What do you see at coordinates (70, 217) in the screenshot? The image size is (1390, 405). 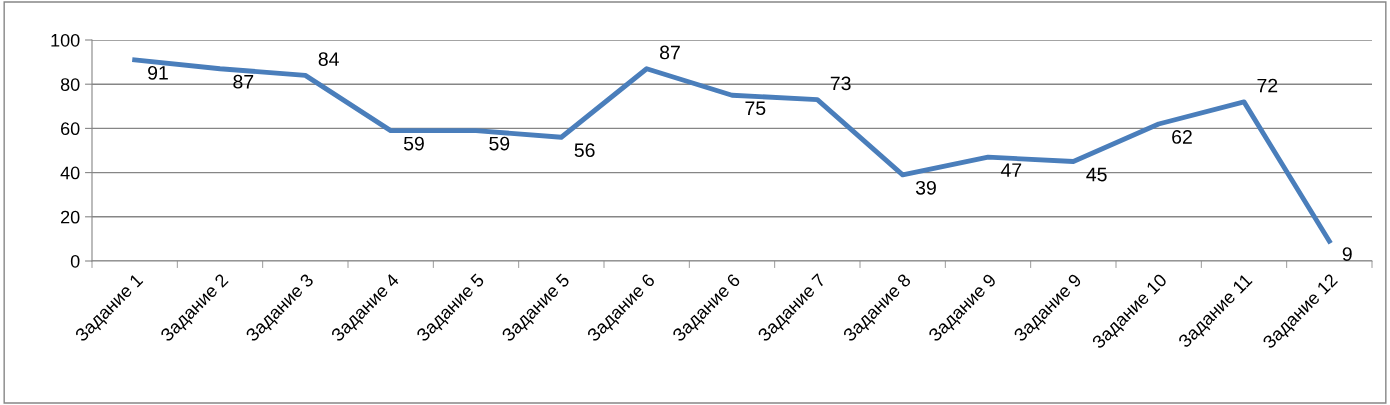 I see `y-tick-label: 20` at bounding box center [70, 217].